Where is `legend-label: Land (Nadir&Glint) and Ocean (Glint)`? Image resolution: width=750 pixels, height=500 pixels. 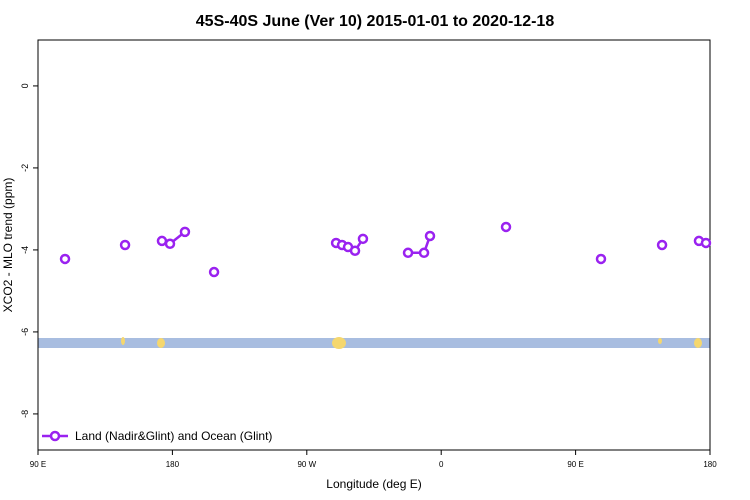 legend-label: Land (Nadir&Glint) and Ocean (Glint) is located at coordinates (173, 436).